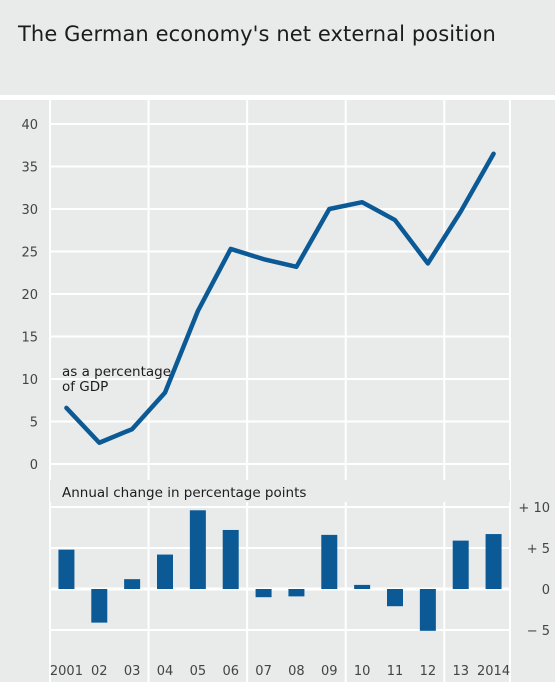 The width and height of the screenshot is (555, 682). Describe the element at coordinates (132, 671) in the screenshot. I see `x-tick-label: 03` at that location.